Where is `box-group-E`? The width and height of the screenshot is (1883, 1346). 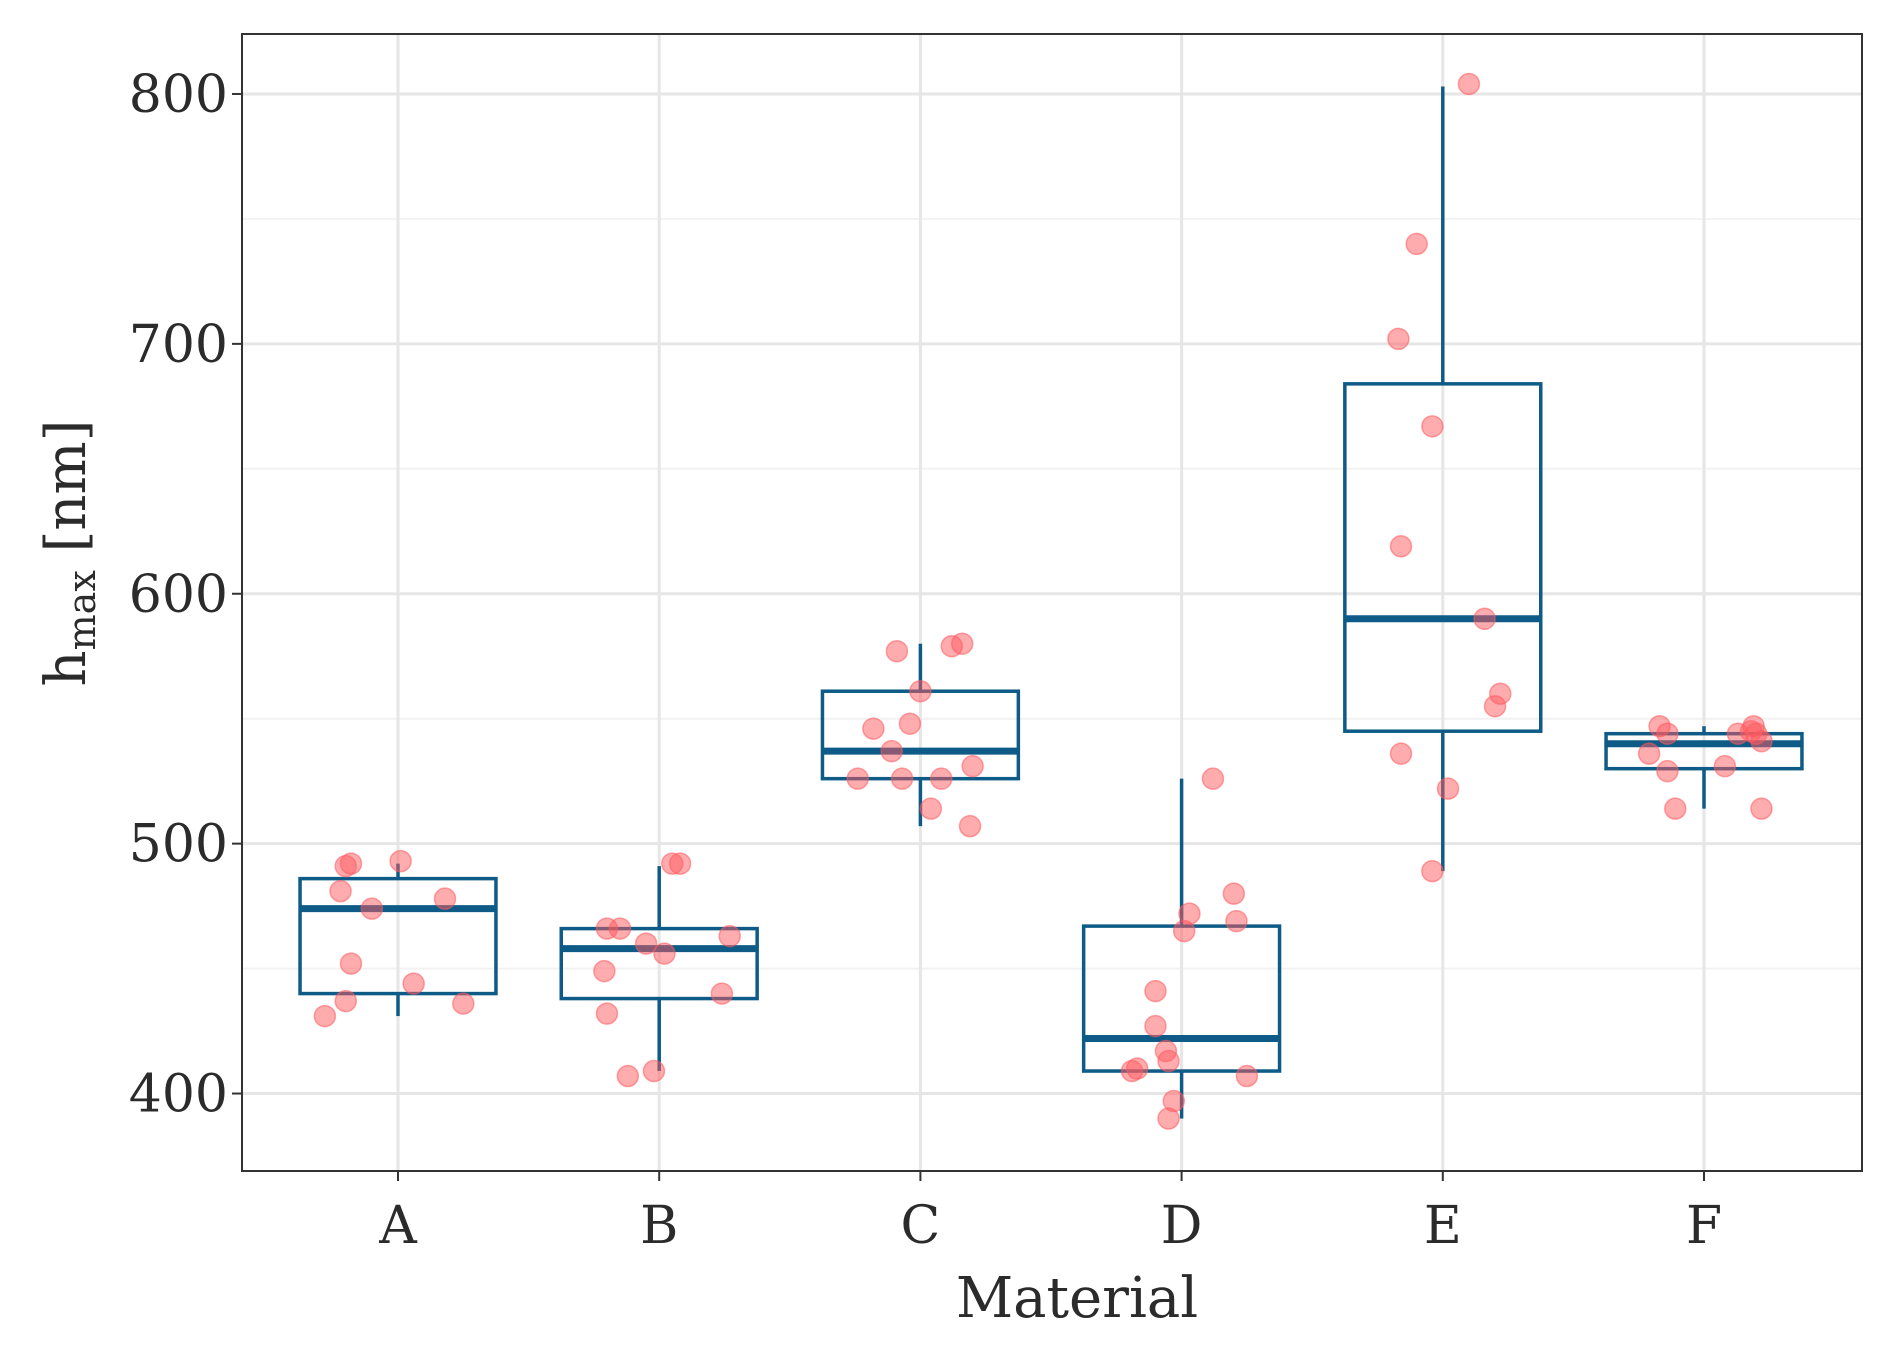 box-group-E is located at coordinates (1443, 479).